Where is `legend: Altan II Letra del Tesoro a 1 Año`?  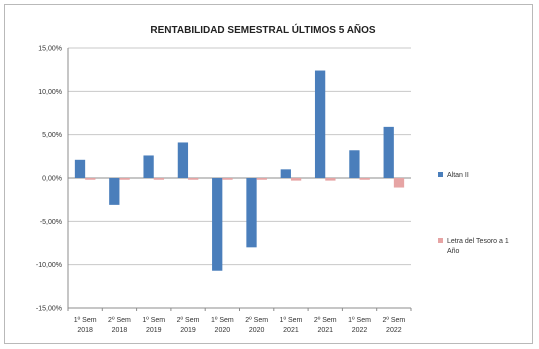
legend: Altan II Letra del Tesoro a 1 Año is located at coordinates (473, 213).